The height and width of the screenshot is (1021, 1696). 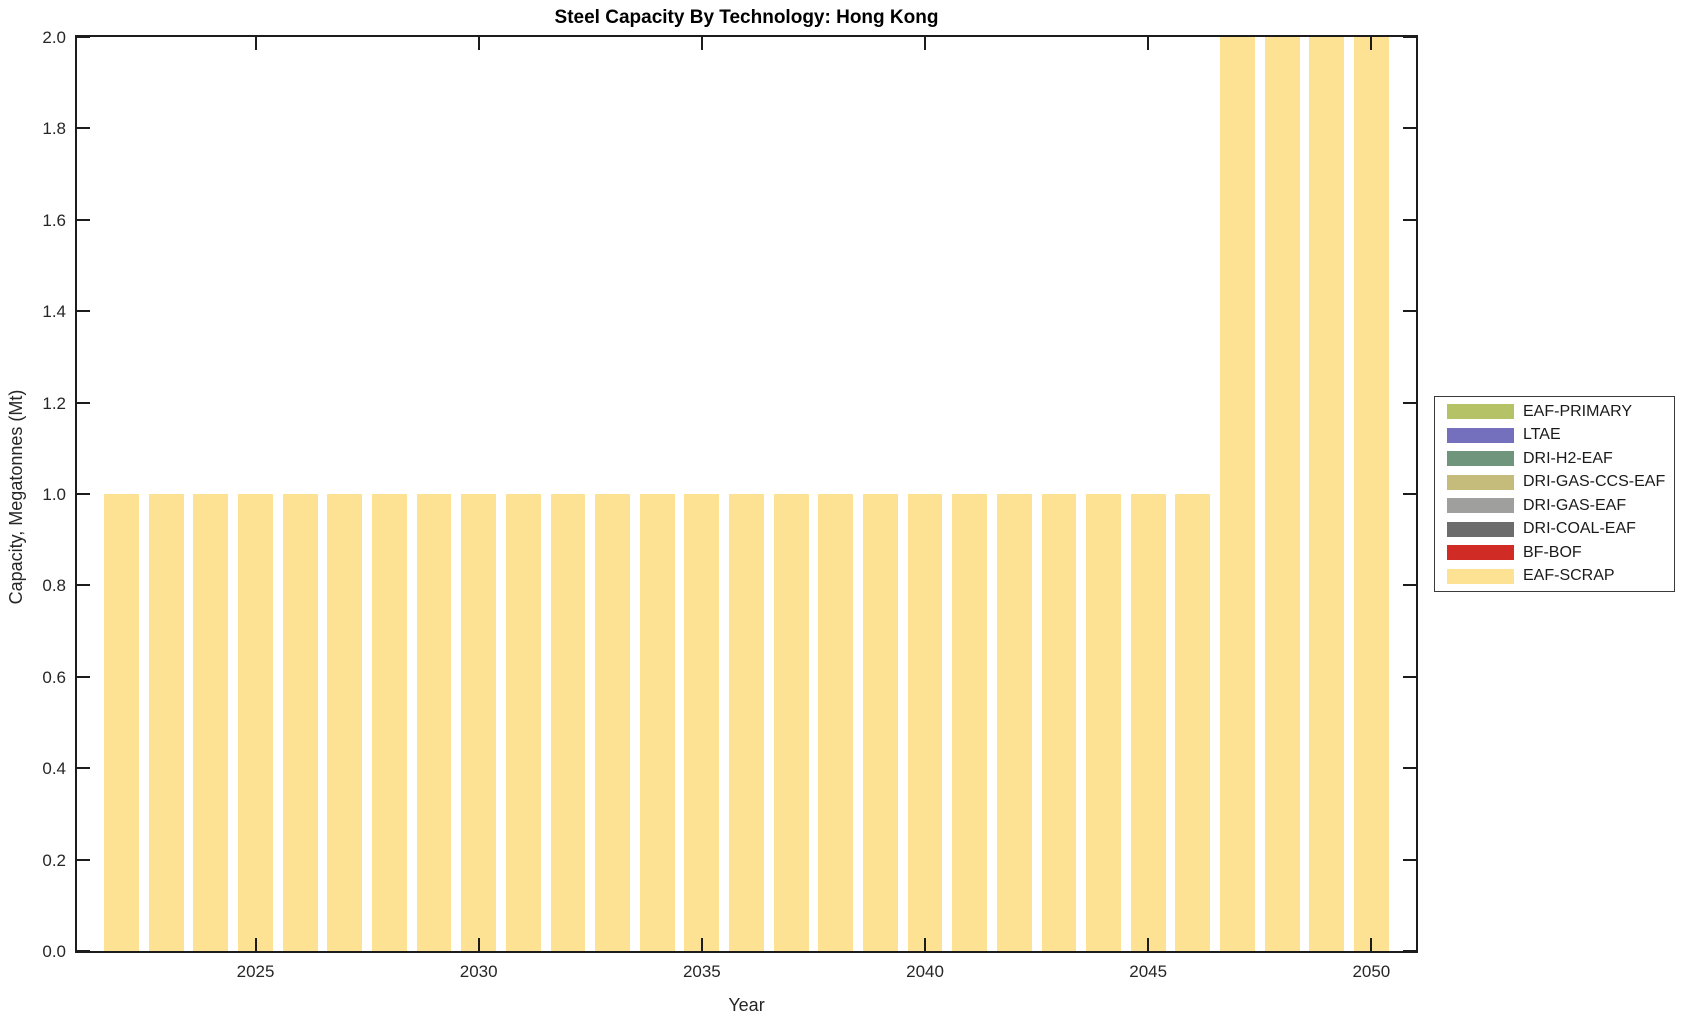 I want to click on y-tick-0-left, so click(x=83, y=950).